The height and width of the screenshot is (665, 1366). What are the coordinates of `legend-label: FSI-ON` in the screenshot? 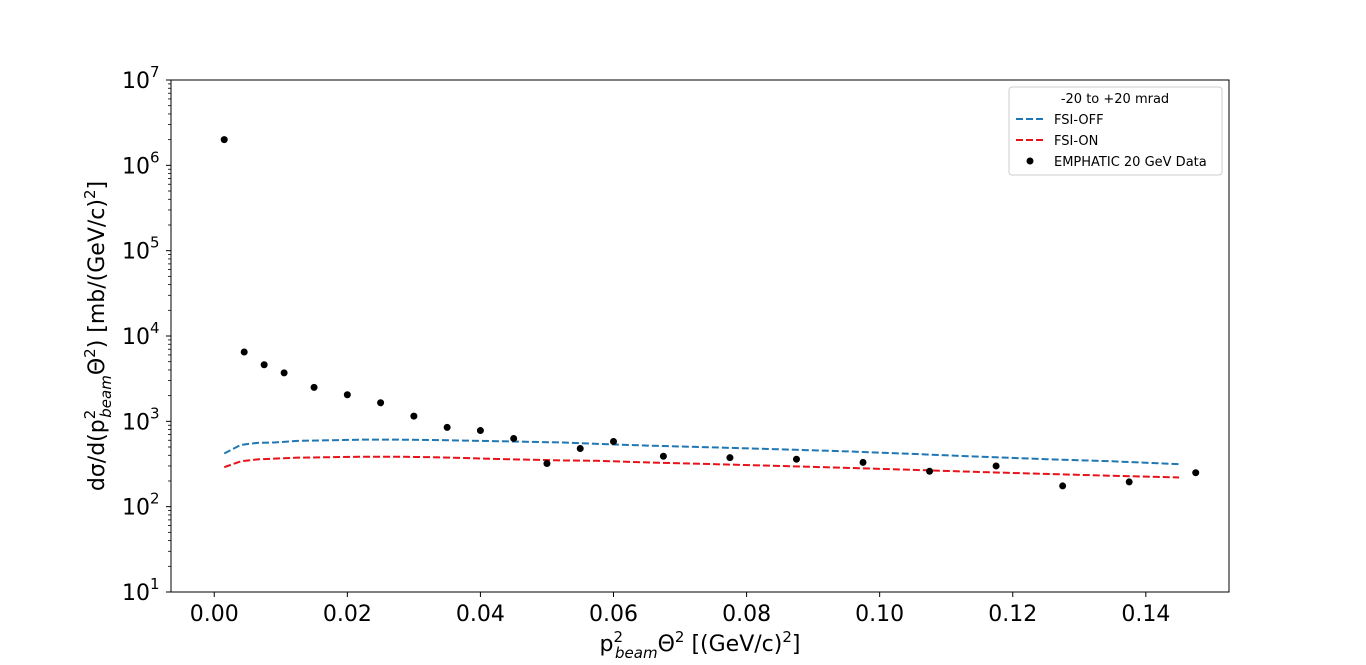 It's located at (1076, 141).